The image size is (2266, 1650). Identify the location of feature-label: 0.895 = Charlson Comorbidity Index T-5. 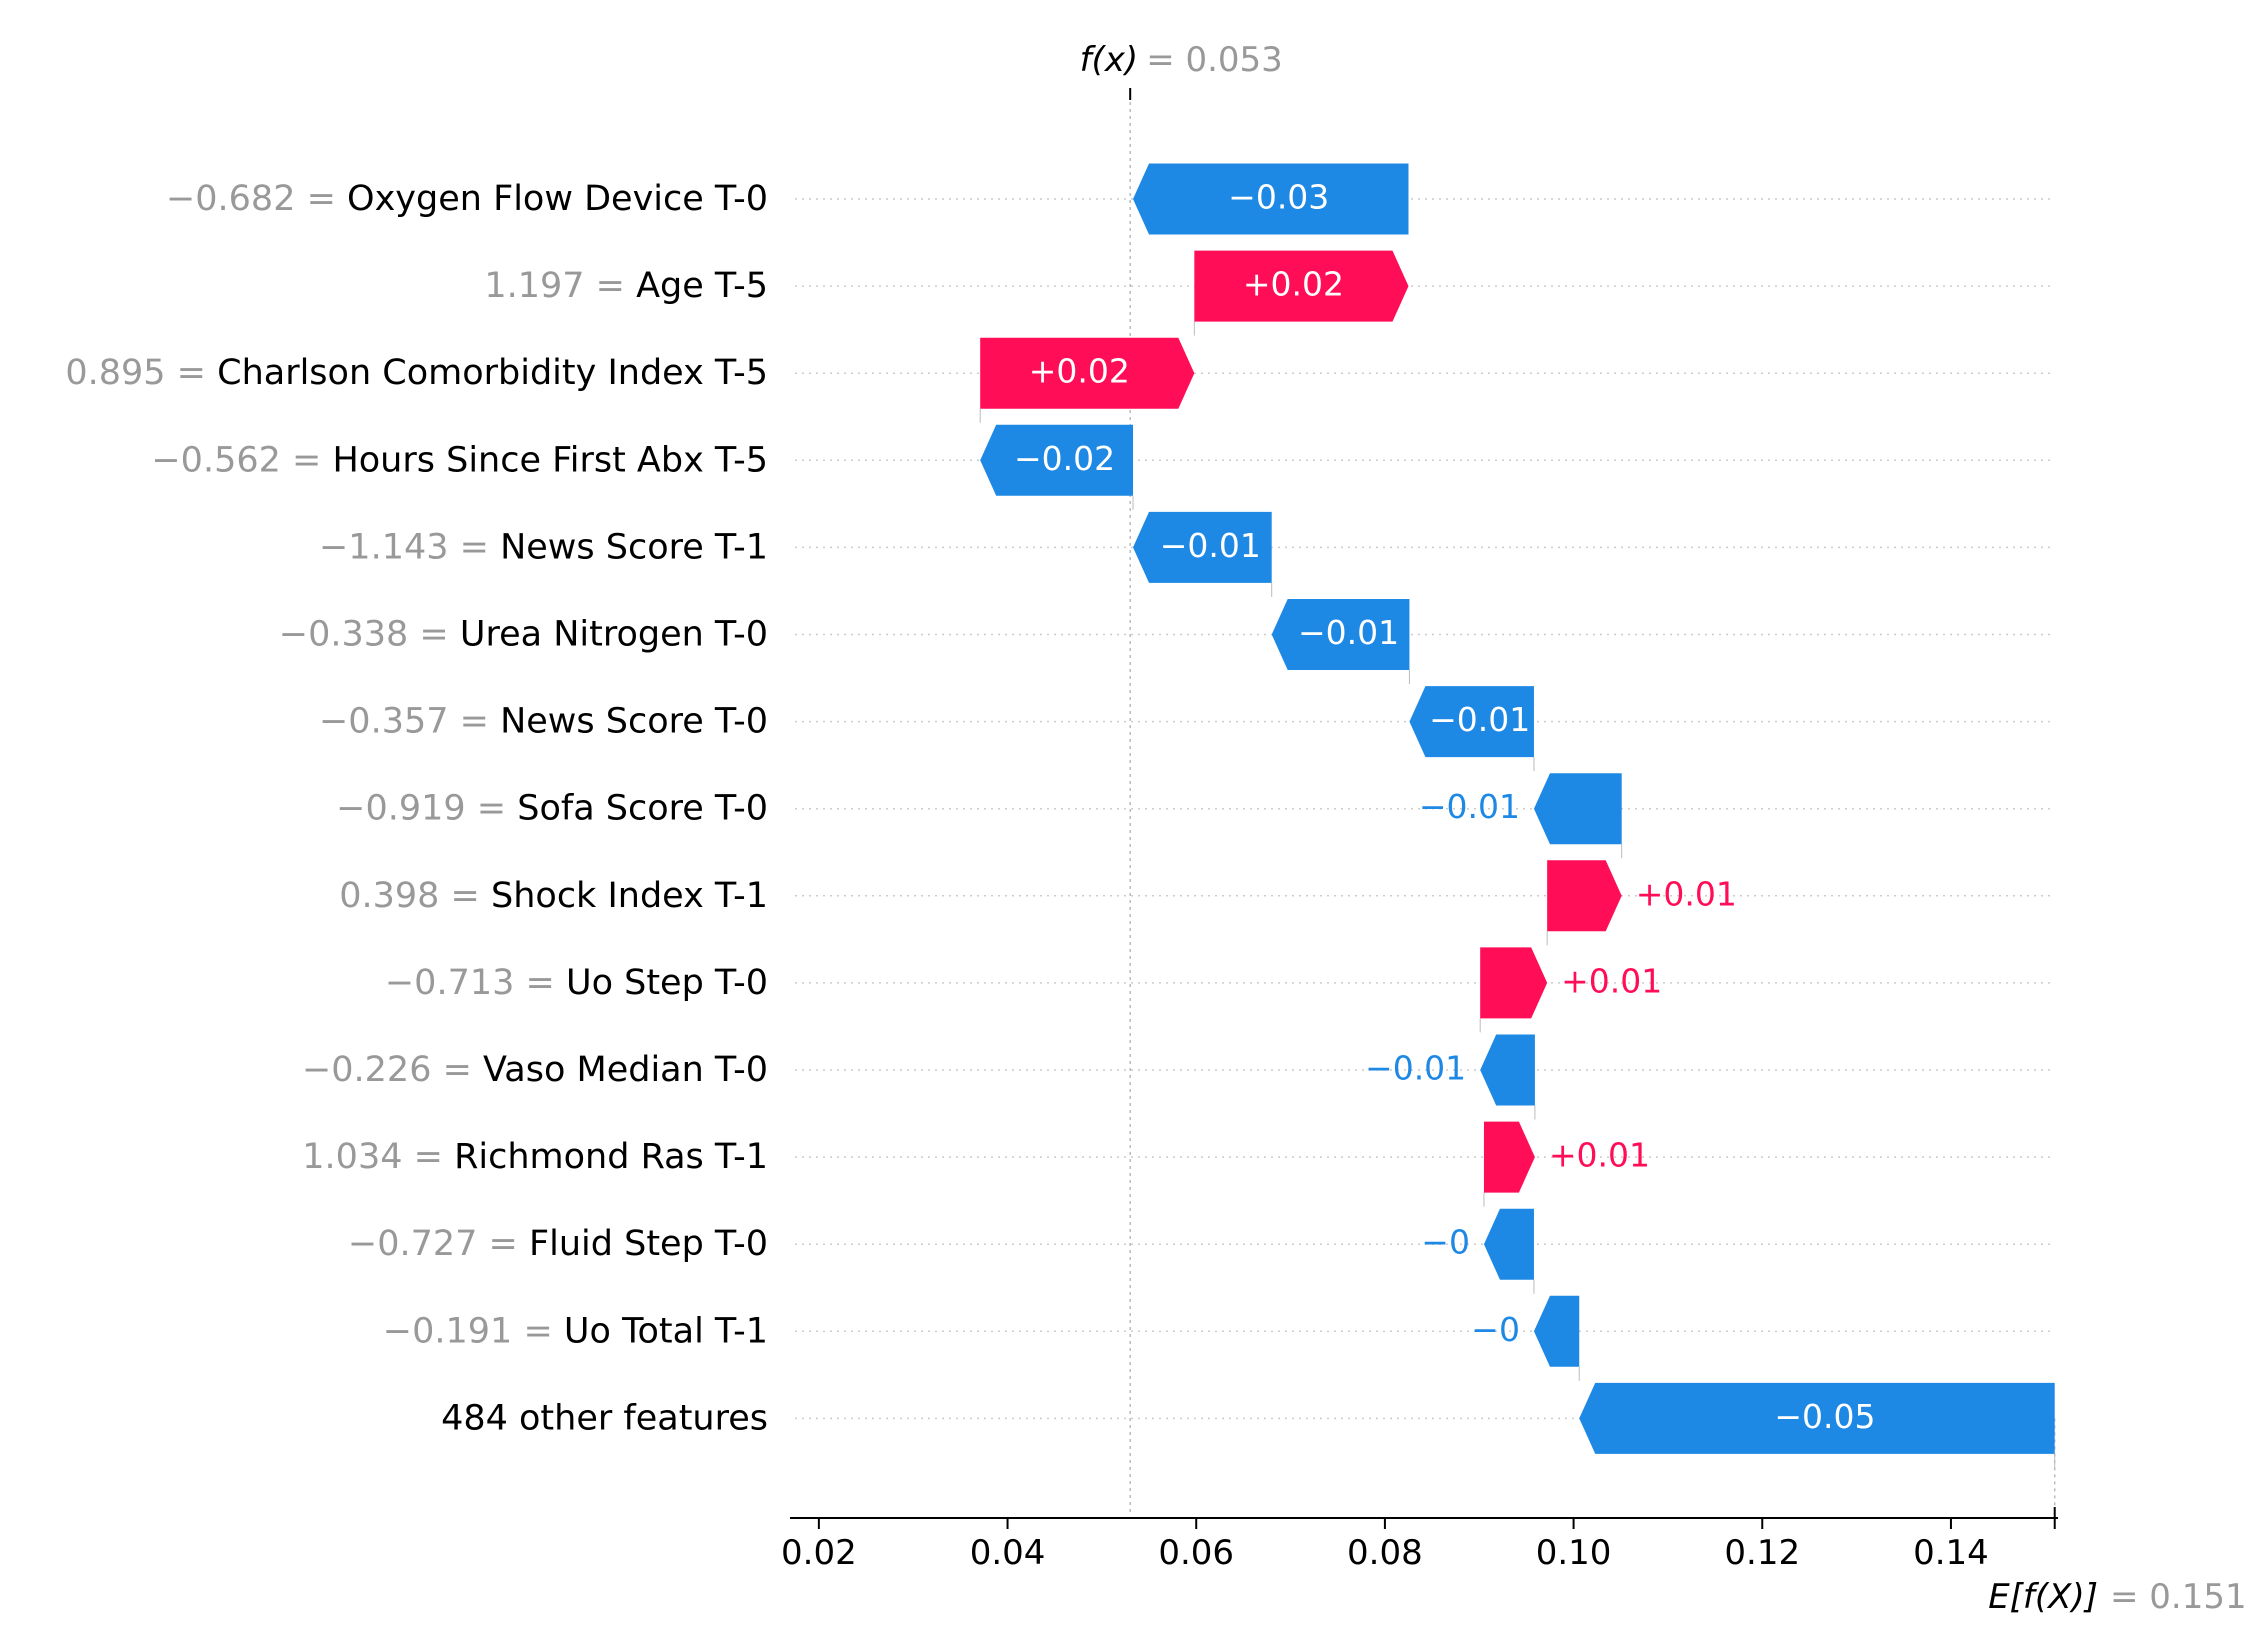
(416, 373).